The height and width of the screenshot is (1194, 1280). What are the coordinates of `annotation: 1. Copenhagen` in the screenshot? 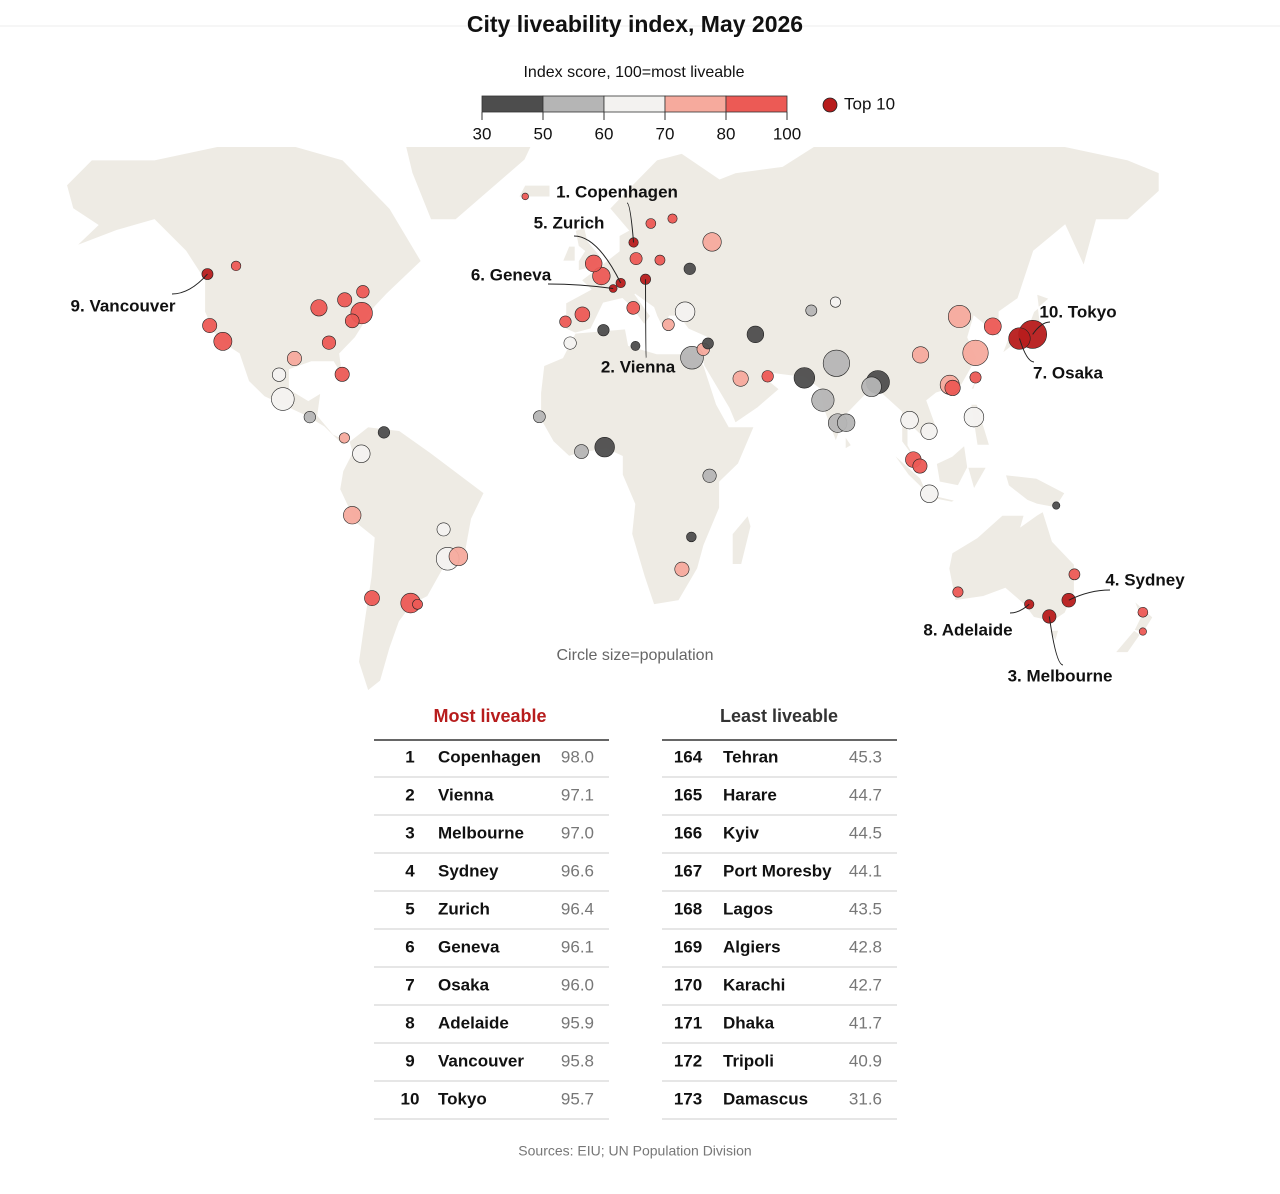 It's located at (617, 191).